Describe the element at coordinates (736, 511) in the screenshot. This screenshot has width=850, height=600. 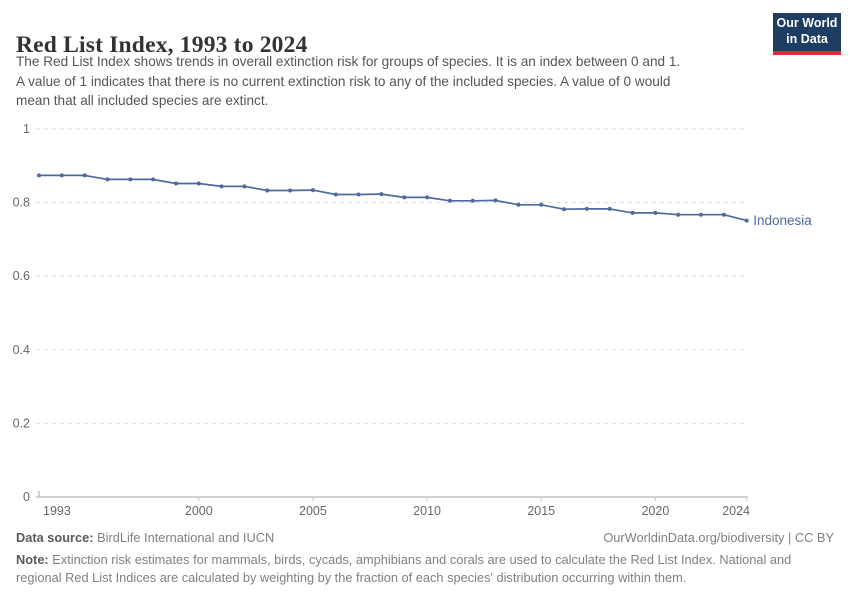
I see `x-tick-label: 2024` at that location.